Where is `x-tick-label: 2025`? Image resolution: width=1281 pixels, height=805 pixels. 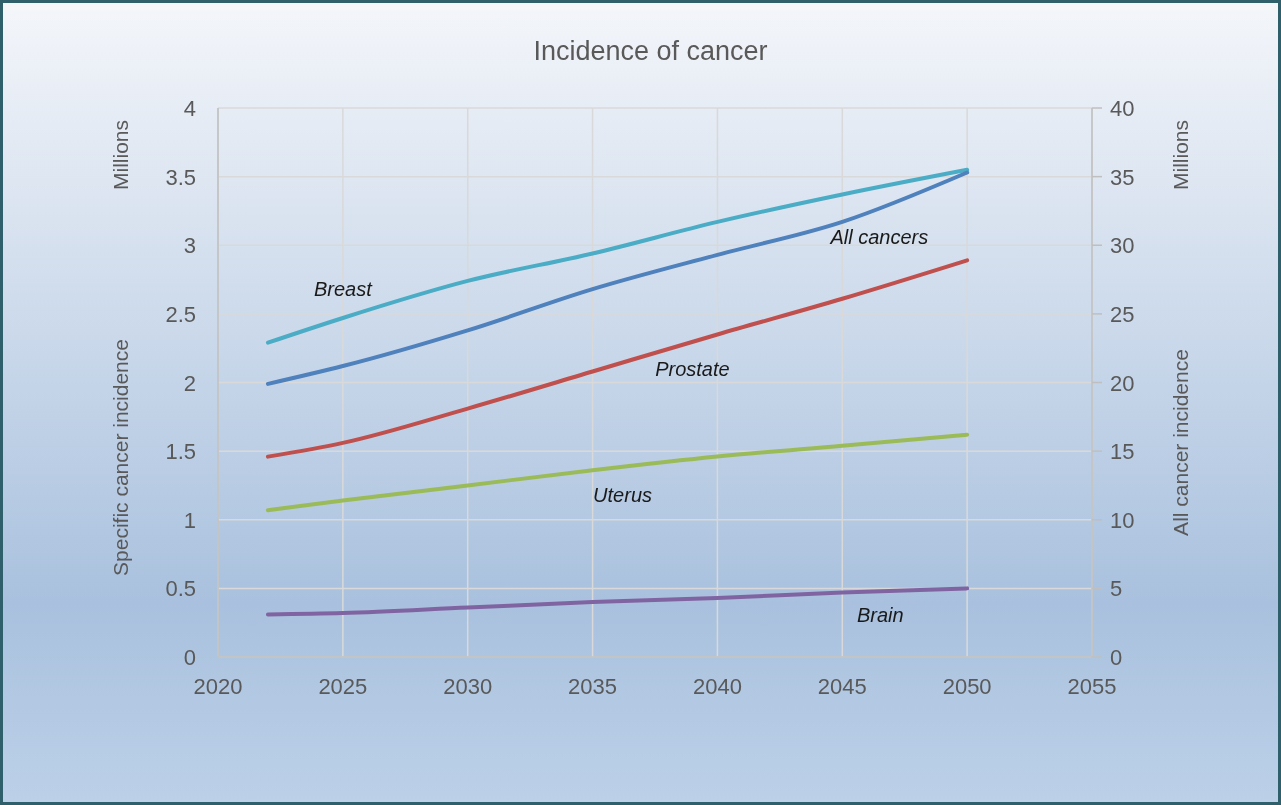
x-tick-label: 2025 is located at coordinates (343, 686).